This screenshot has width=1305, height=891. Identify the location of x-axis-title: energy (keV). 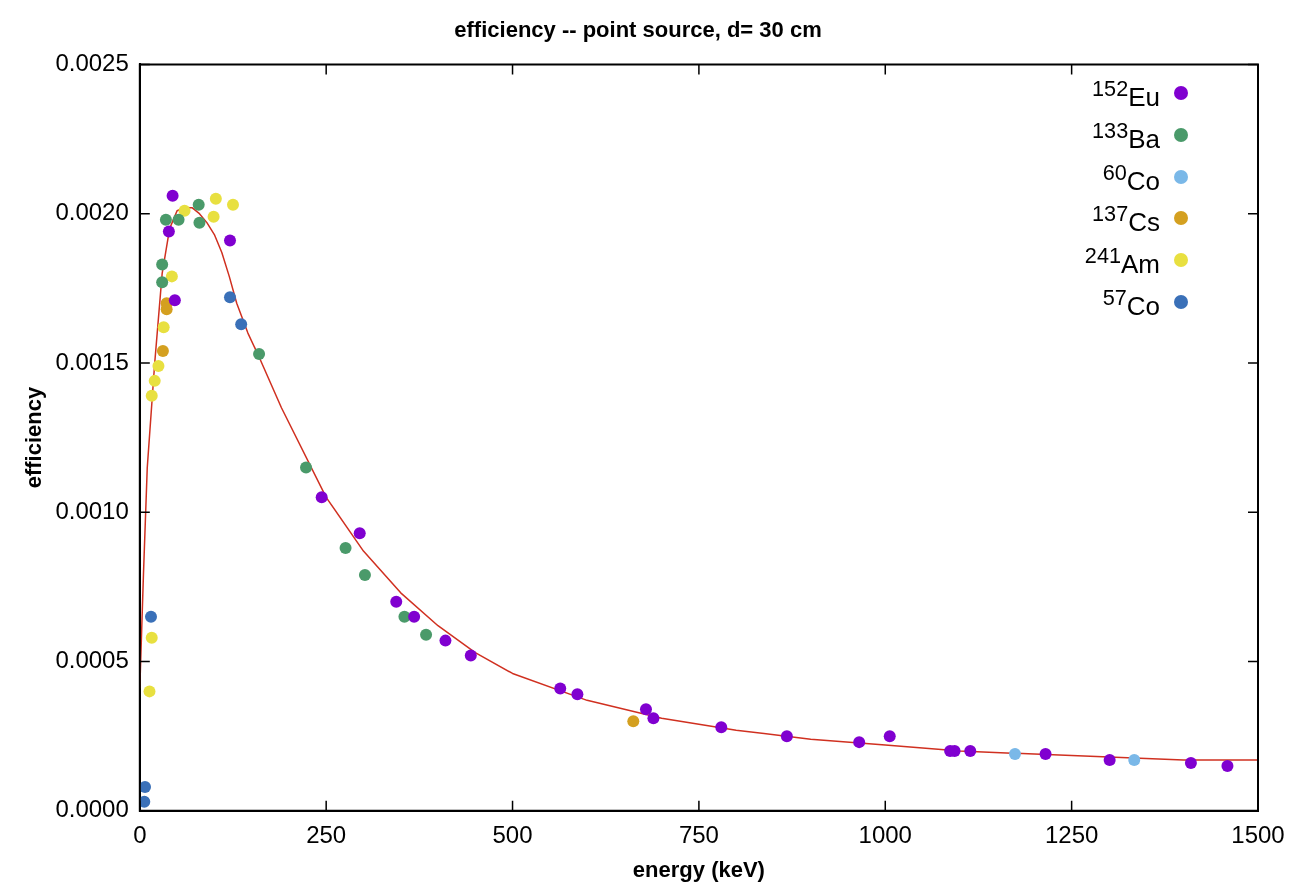
(698, 869).